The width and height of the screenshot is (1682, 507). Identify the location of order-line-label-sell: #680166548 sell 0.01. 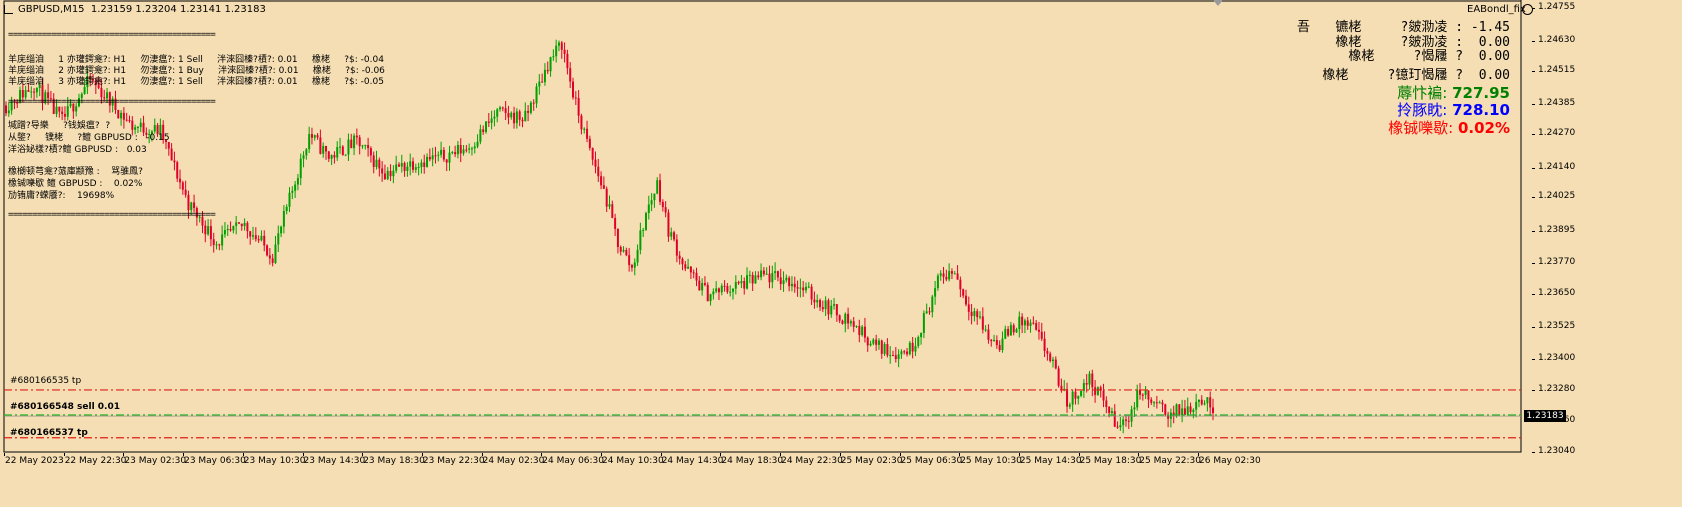
(65, 407).